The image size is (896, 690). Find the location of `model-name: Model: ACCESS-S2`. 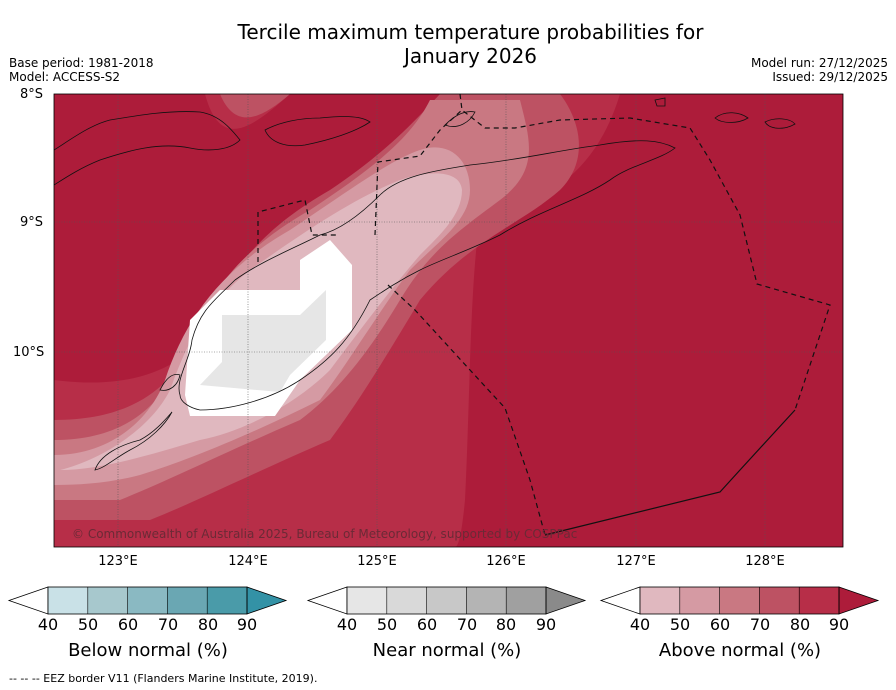

model-name: Model: ACCESS-S2 is located at coordinates (65, 77).